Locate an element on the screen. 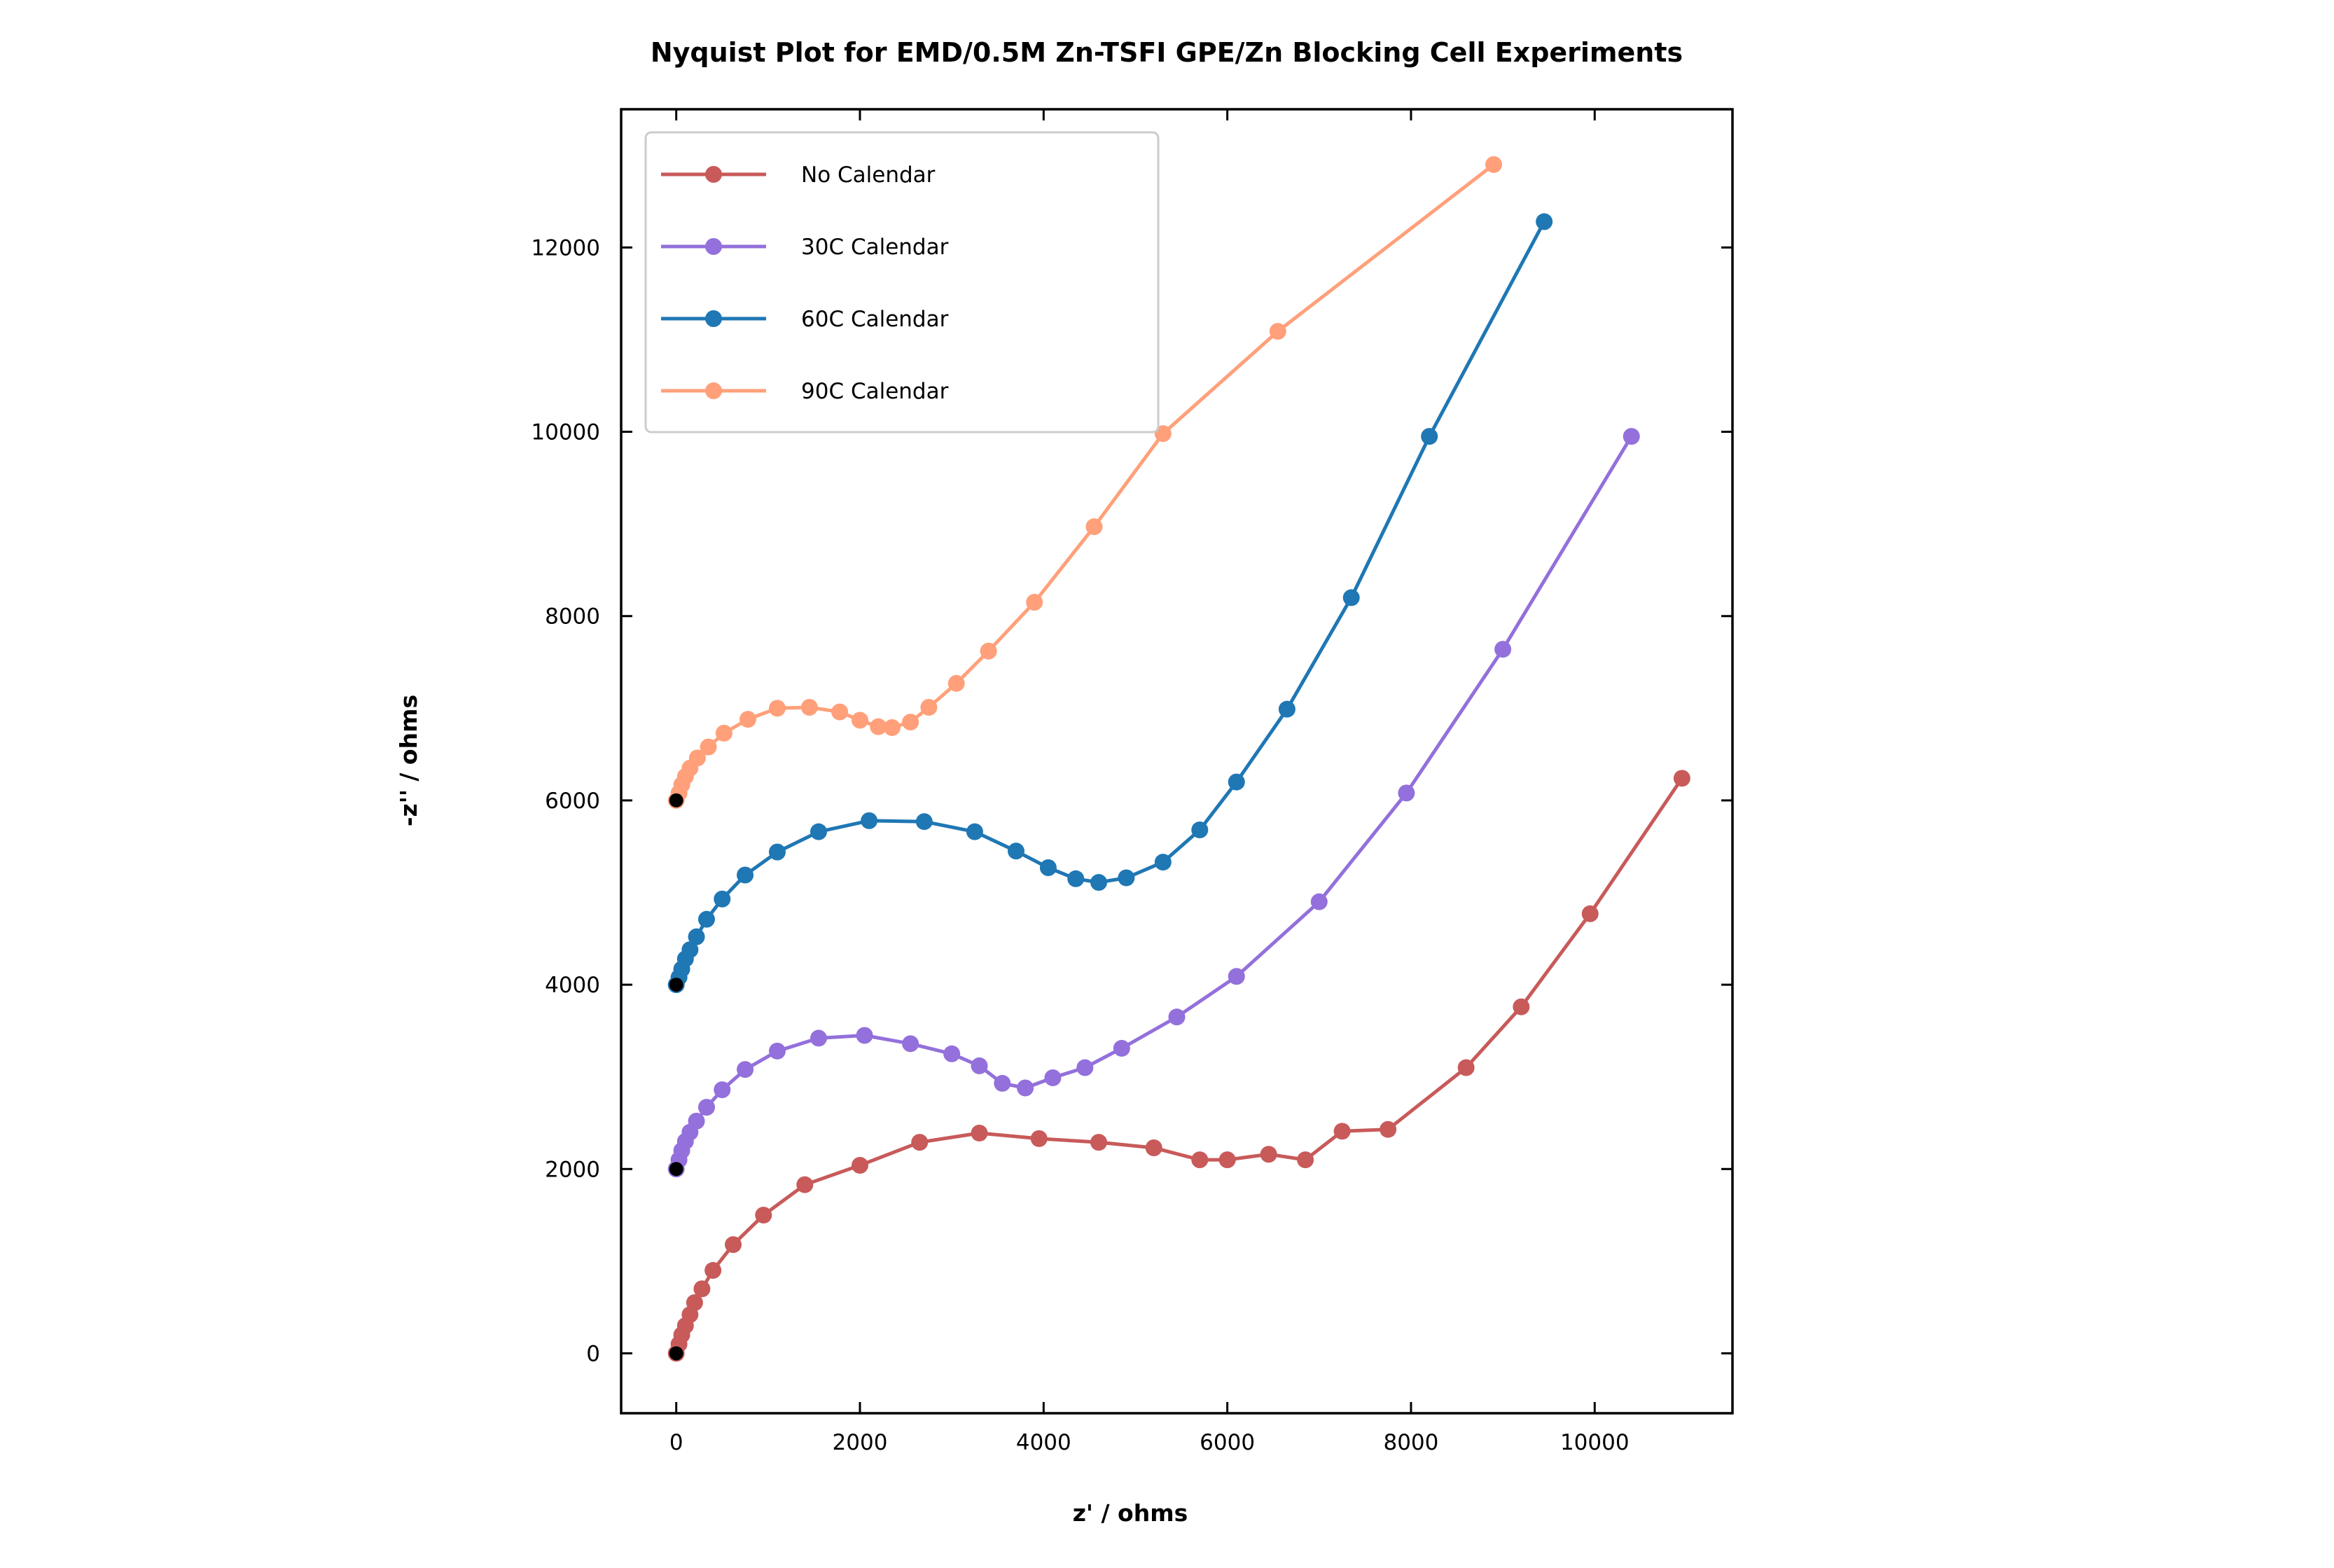  legend-box is located at coordinates (902, 282).